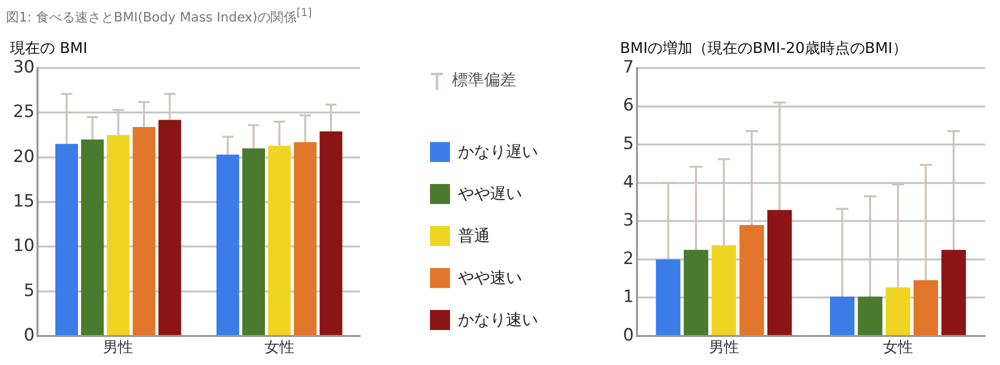 Image resolution: width=1000 pixels, height=365 pixels. Describe the element at coordinates (628, 220) in the screenshot. I see `y-tick-label: 3` at that location.